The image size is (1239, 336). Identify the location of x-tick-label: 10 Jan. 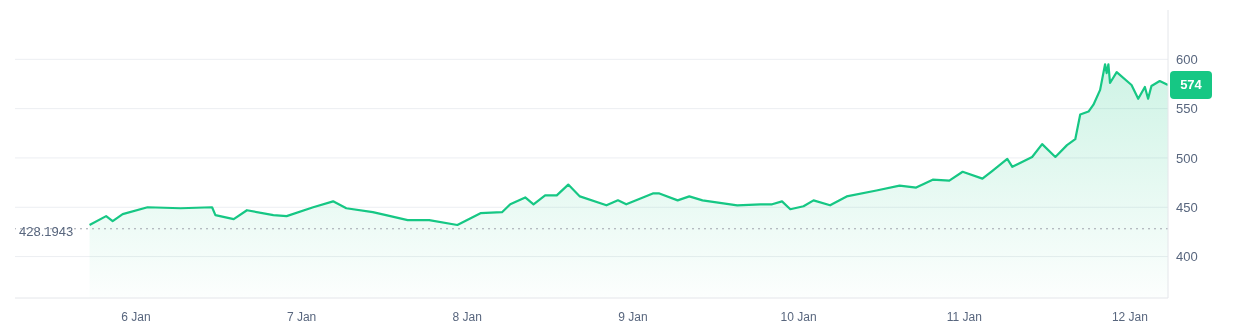
(798, 316).